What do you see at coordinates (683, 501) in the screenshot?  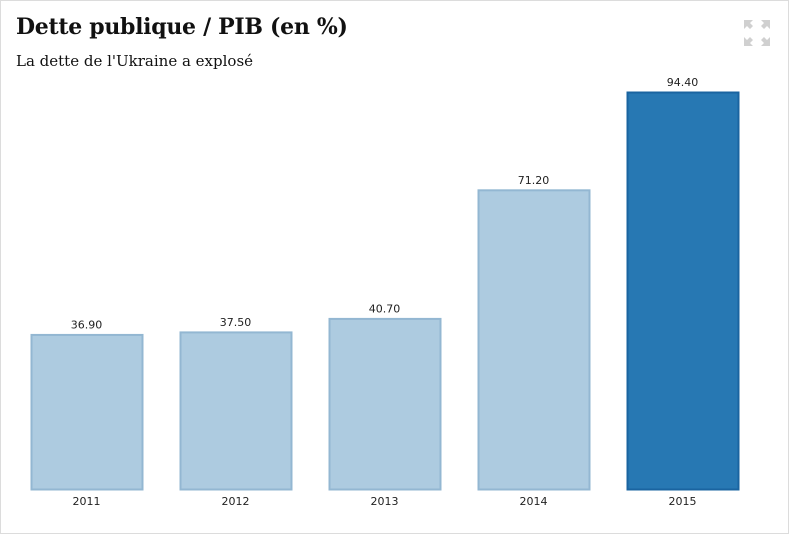 I see `x-tick-label: 2015` at bounding box center [683, 501].